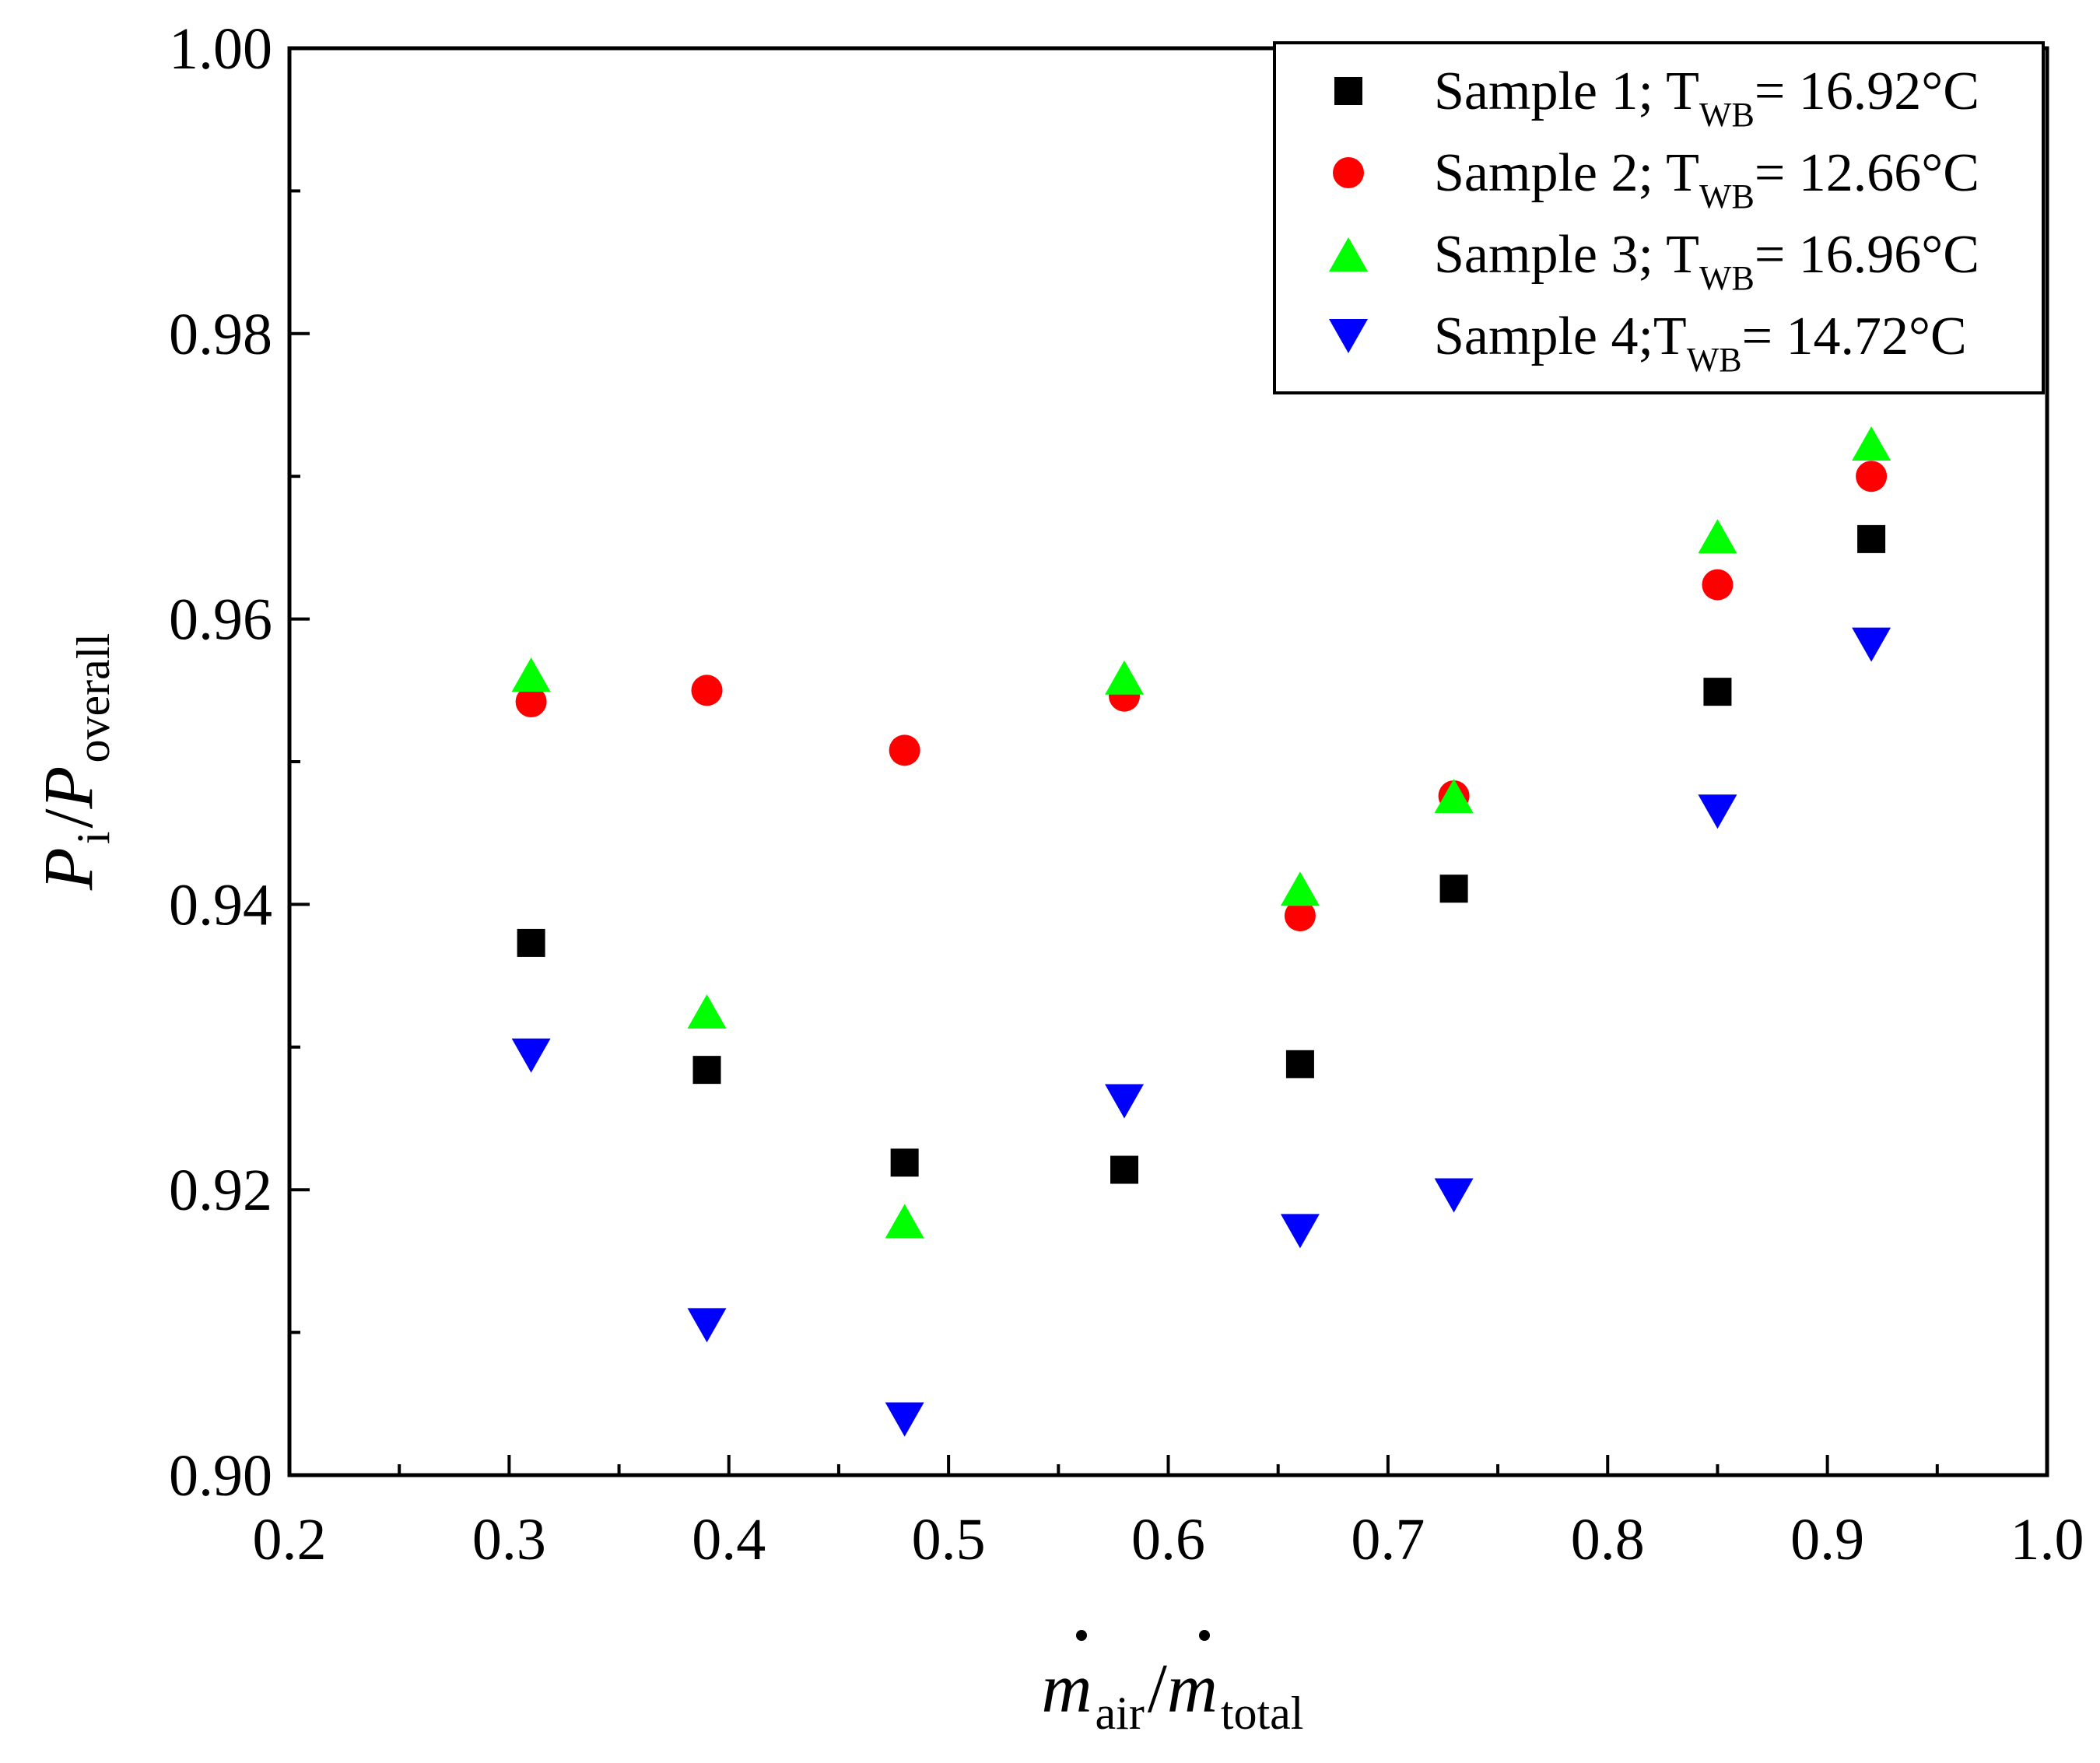 The height and width of the screenshot is (1763, 2100). Describe the element at coordinates (949, 1539) in the screenshot. I see `x-tick-label: 0.5` at that location.